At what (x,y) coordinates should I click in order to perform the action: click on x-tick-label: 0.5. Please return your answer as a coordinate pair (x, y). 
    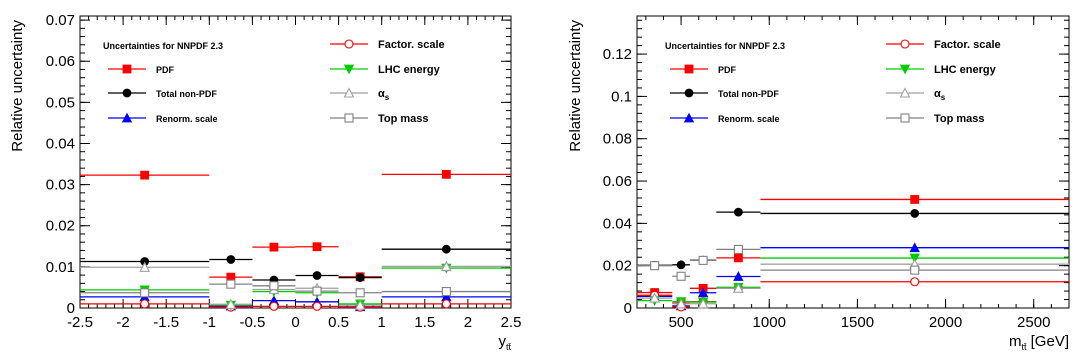
    Looking at the image, I should click on (338, 322).